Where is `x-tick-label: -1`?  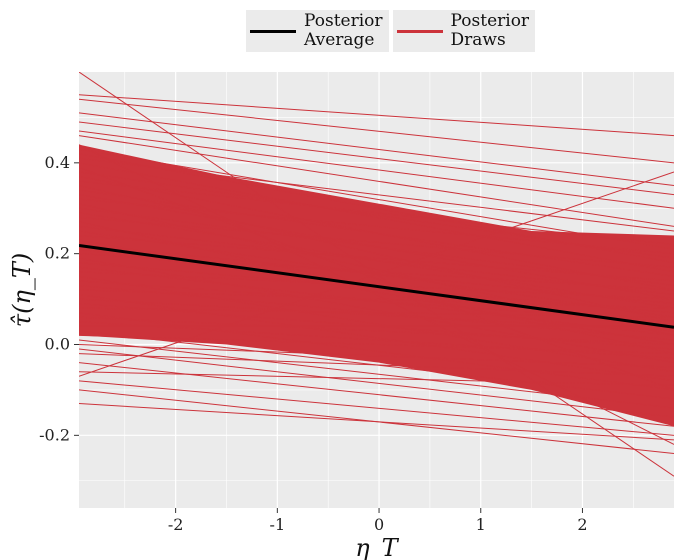 x-tick-label: -1 is located at coordinates (278, 524).